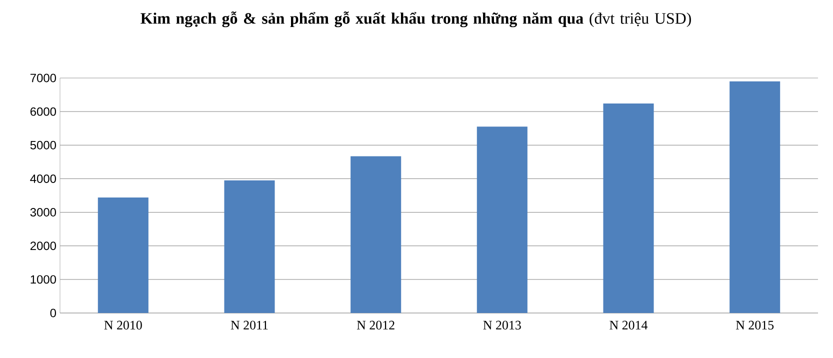 Image resolution: width=833 pixels, height=358 pixels. Describe the element at coordinates (415, 20) in the screenshot. I see `chart-title: Kim ngạch gỗ & sản phẩm gỗ xuất khẩu trong những năm qua (đvt triệu USD)` at that location.